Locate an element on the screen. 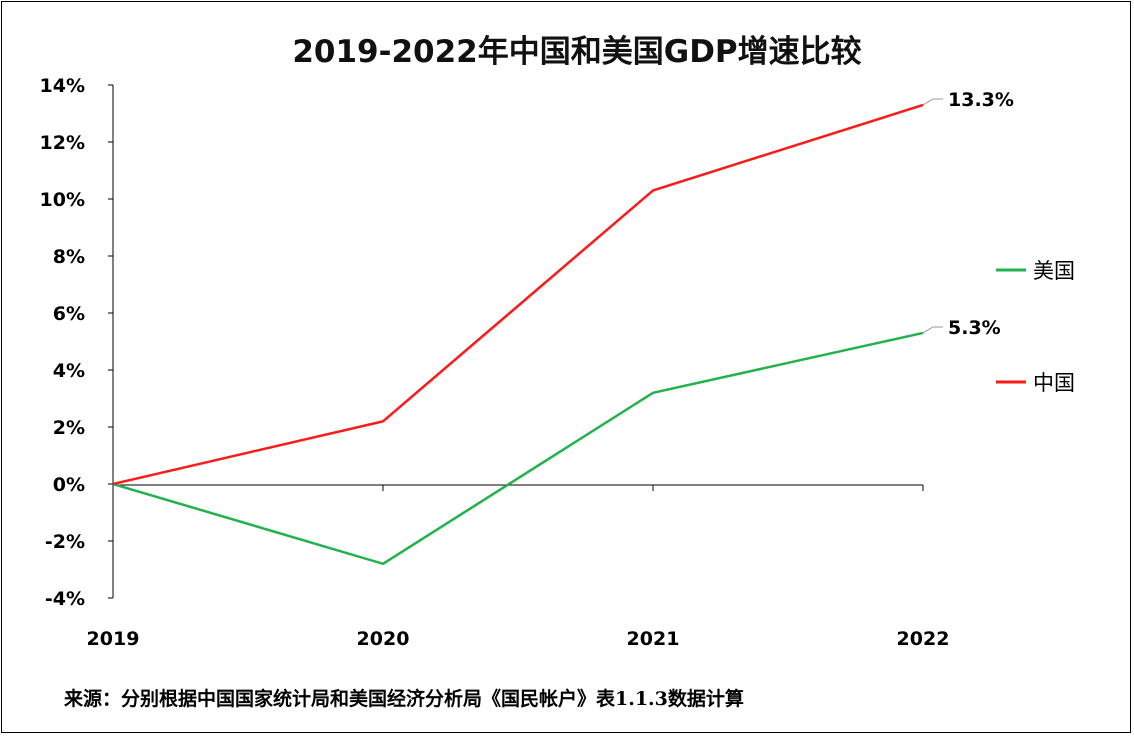  chart-title: 2019-2022年中国和美国GDP增速比较 is located at coordinates (576, 52).